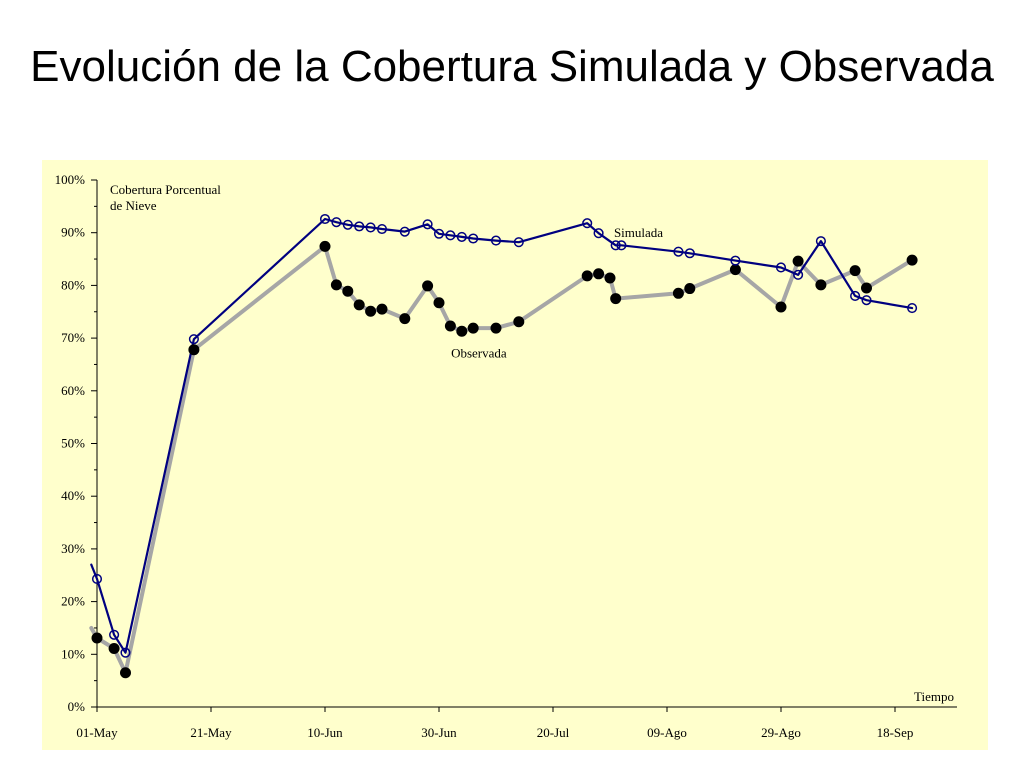  I want to click on series-annotation: Simulada, so click(638, 232).